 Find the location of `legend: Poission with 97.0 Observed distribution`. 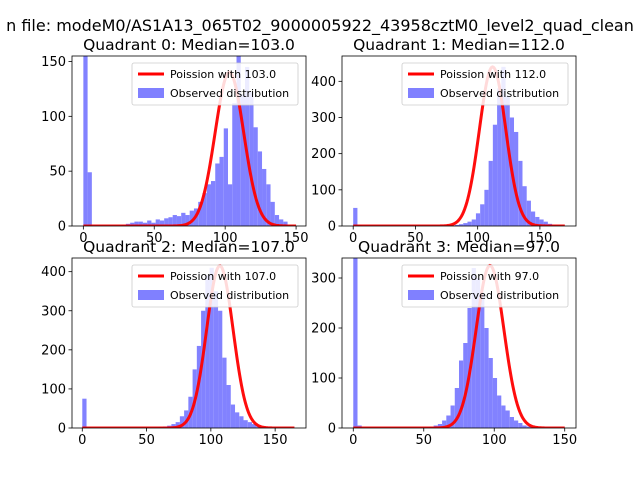

legend: Poission with 97.0 Observed distribution is located at coordinates (485, 286).